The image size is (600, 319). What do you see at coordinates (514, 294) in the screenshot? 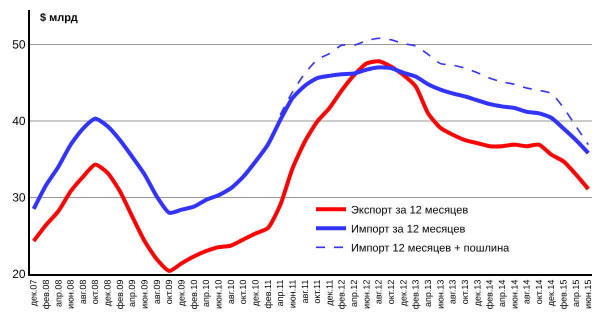
I see `x-tick-label: июн.14` at bounding box center [514, 294].